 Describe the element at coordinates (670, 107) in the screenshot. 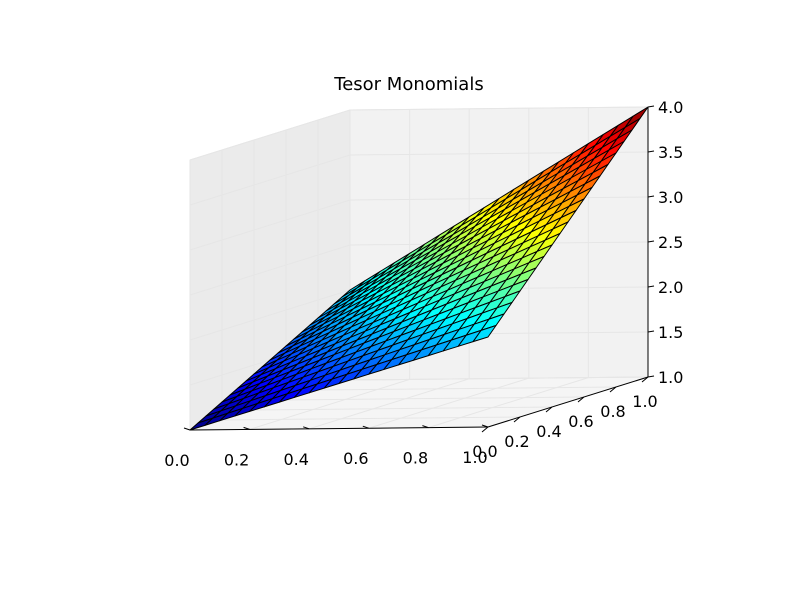

I see `z-axis-tick-label: 4.0` at that location.